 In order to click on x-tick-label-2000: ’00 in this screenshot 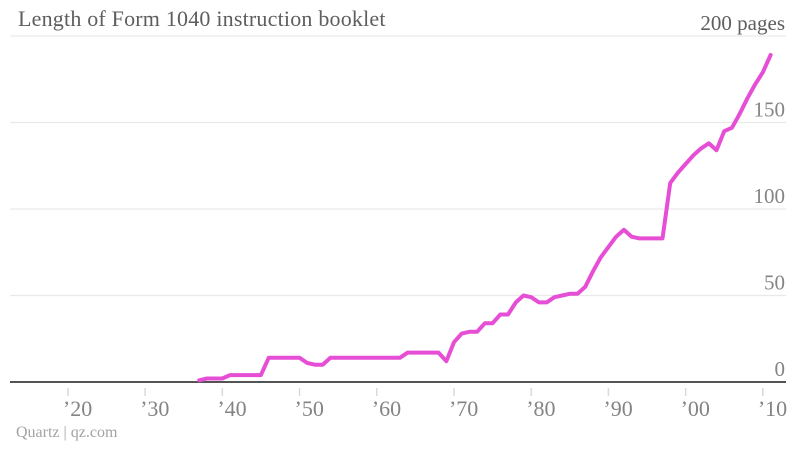, I will do `click(695, 408)`.